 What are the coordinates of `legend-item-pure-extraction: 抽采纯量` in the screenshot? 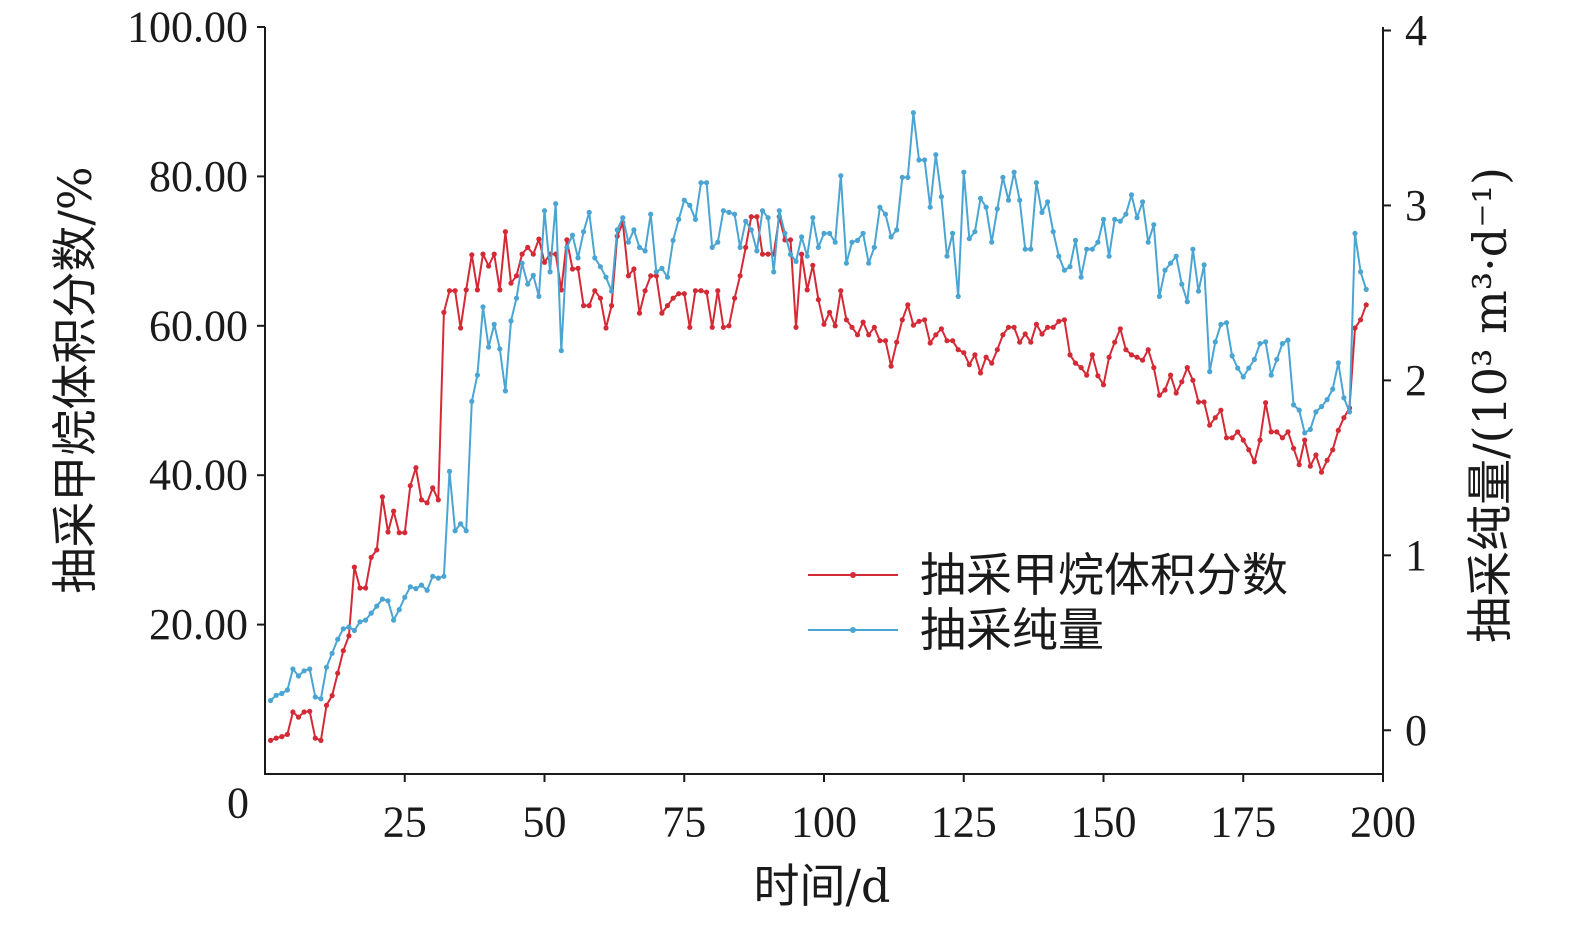 It's located at (956, 630).